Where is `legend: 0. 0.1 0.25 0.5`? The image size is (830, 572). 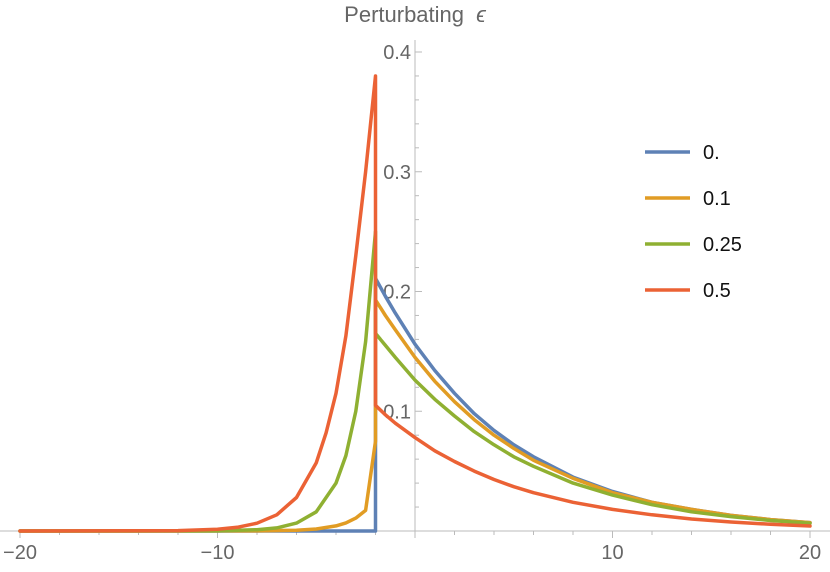
legend: 0. 0.1 0.25 0.5 is located at coordinates (693, 222).